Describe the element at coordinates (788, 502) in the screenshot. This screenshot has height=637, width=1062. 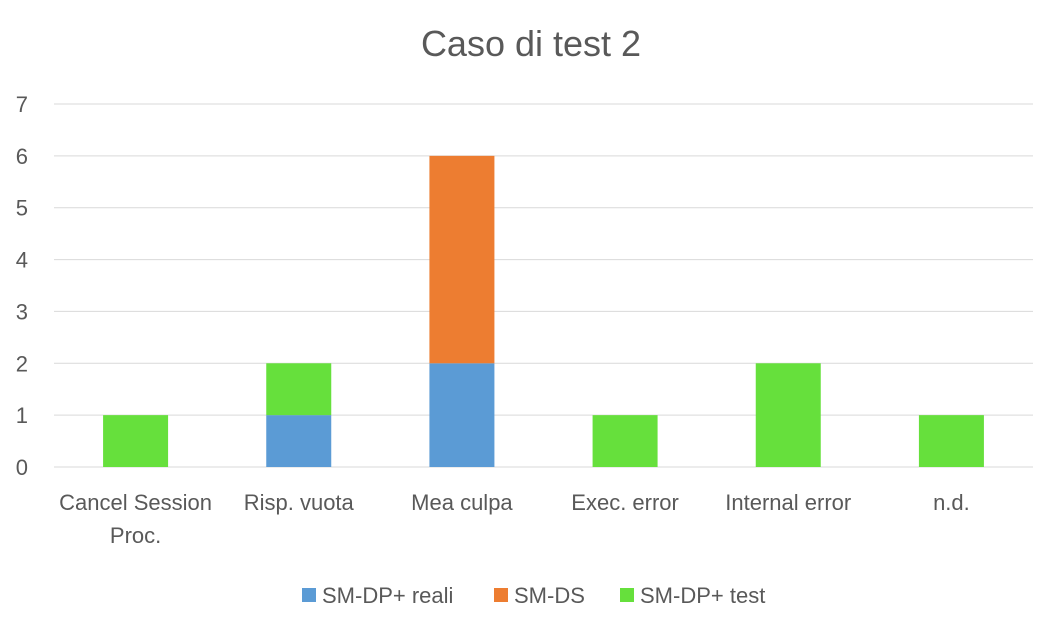
I see `x-tick-label: Internal error` at that location.